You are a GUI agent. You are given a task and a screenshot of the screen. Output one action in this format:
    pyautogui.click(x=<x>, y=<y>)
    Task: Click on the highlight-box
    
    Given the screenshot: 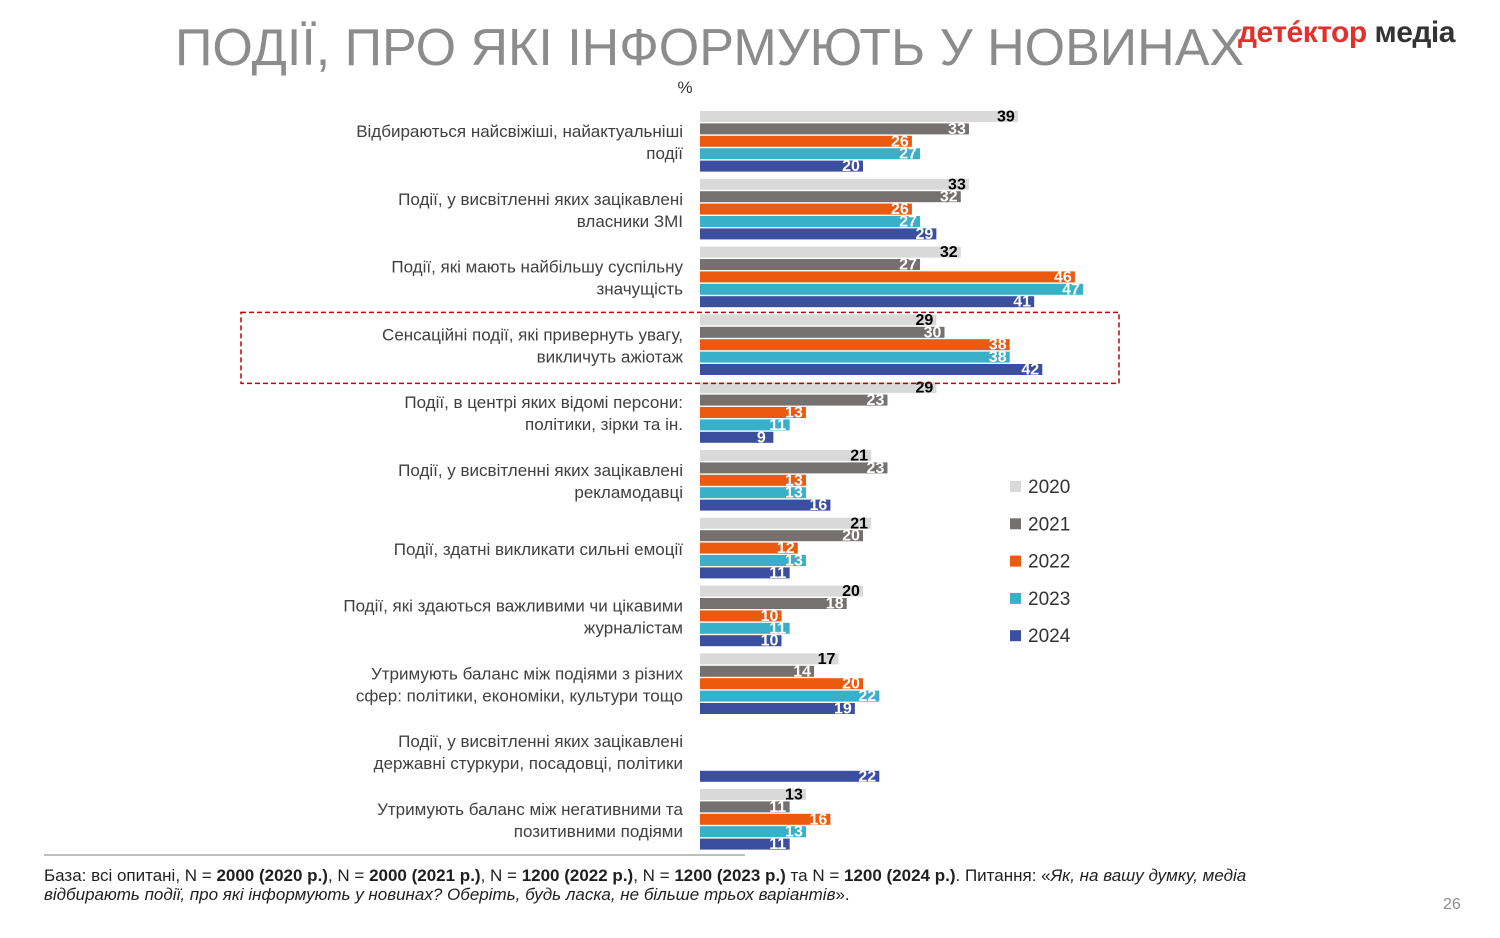 What is the action you would take?
    pyautogui.click(x=680, y=348)
    